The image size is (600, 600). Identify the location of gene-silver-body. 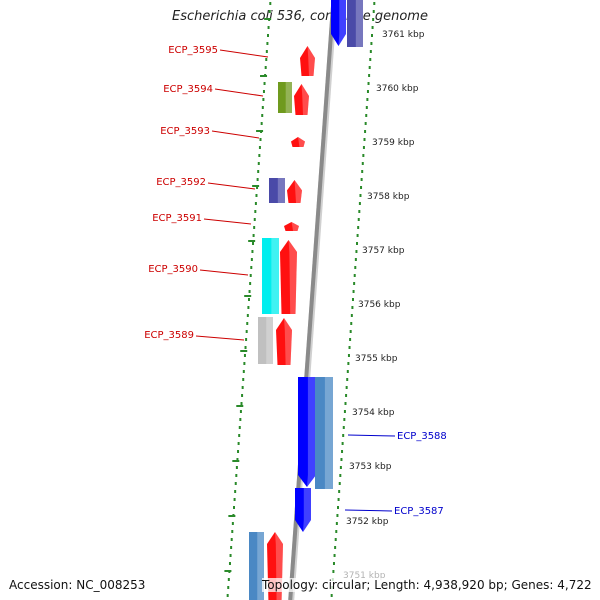
(265, 340).